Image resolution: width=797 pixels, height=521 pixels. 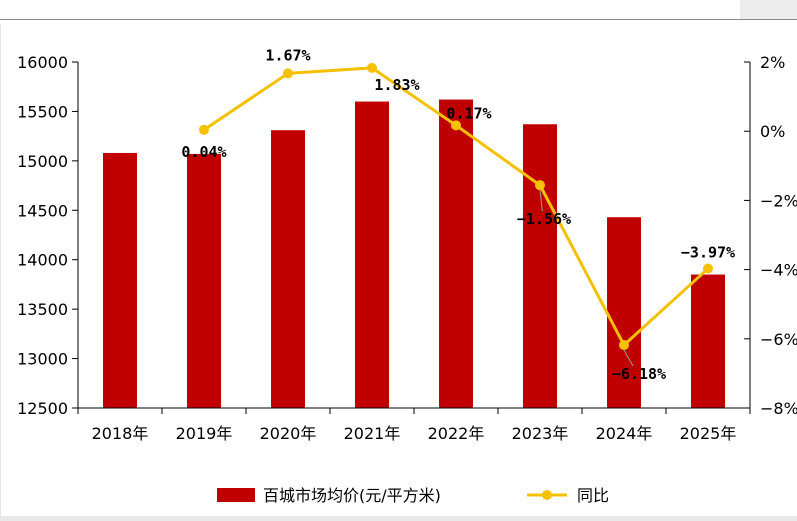 What do you see at coordinates (772, 131) in the screenshot?
I see `right-tick-label: 0%` at bounding box center [772, 131].